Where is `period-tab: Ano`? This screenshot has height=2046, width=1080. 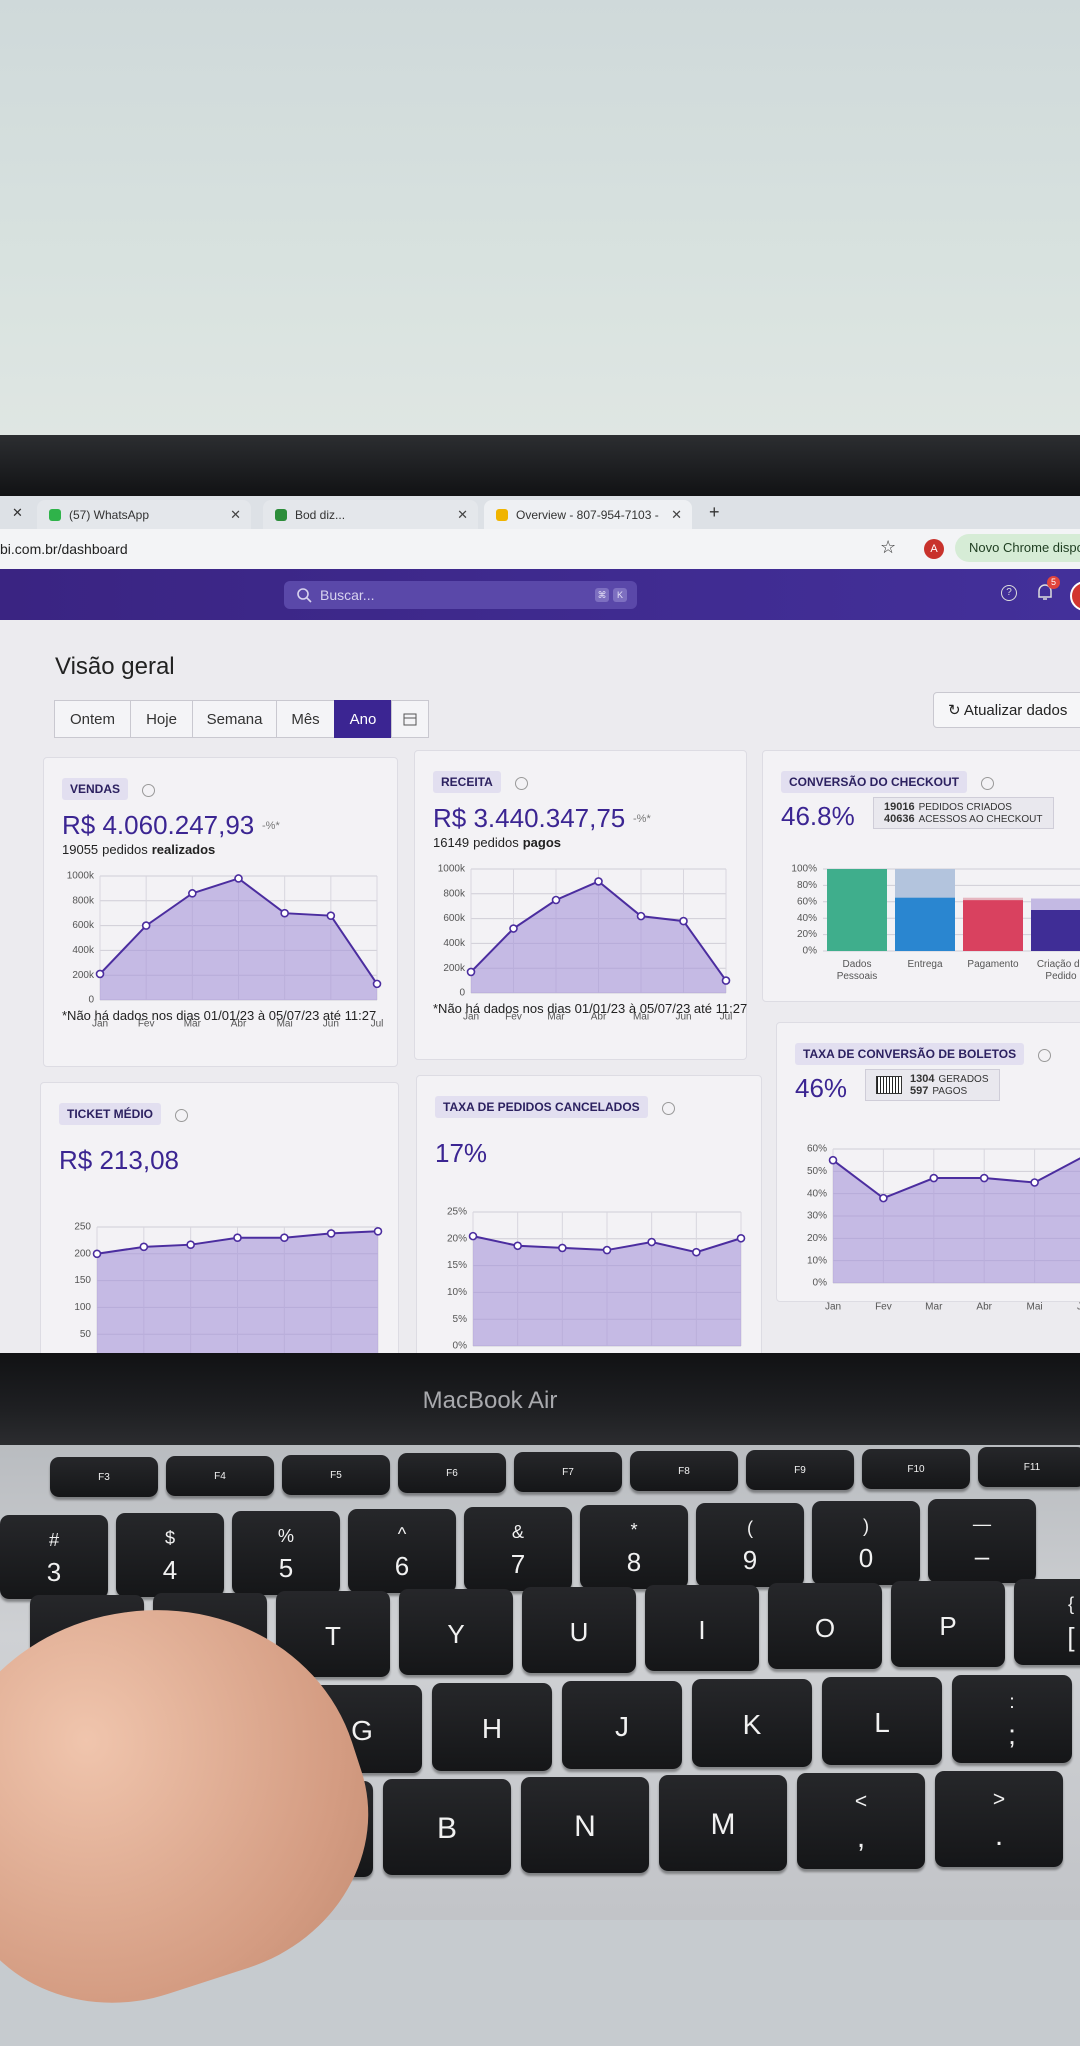 period-tab: Ano is located at coordinates (363, 719).